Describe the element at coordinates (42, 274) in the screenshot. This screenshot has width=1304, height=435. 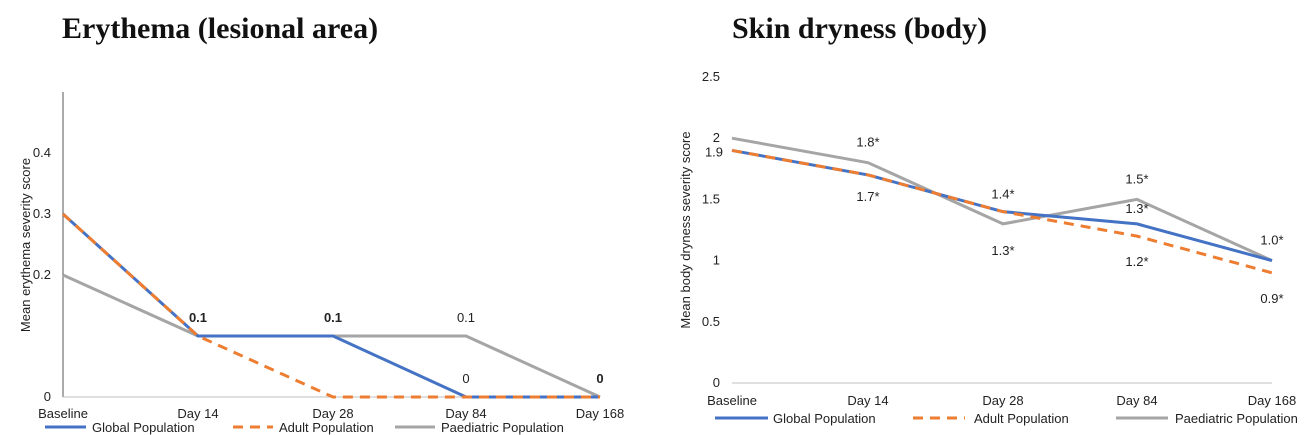
I see `y-tick-label: 0.2` at that location.